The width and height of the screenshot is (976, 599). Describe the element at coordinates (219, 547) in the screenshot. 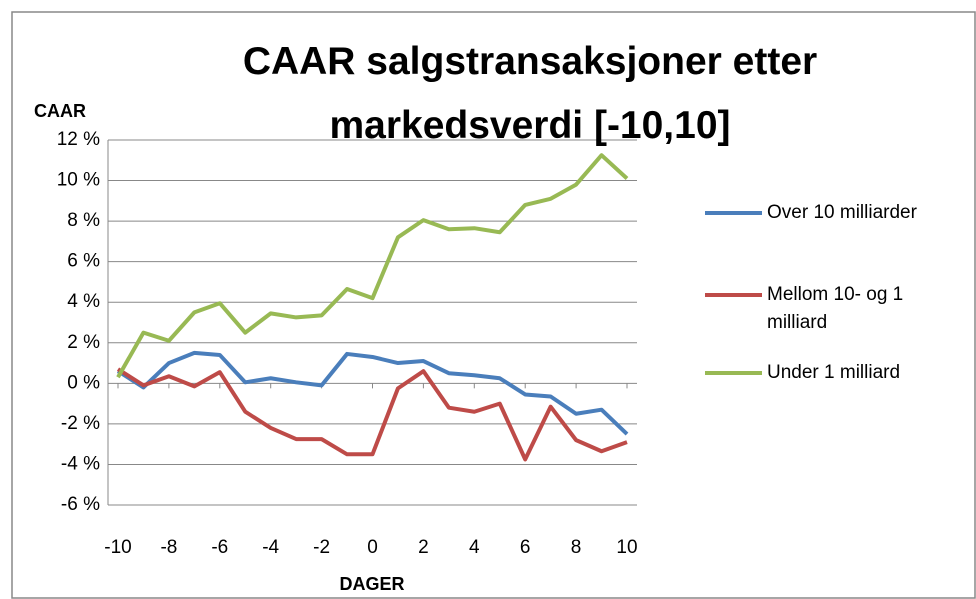

I see `x-tick-label: -6` at that location.